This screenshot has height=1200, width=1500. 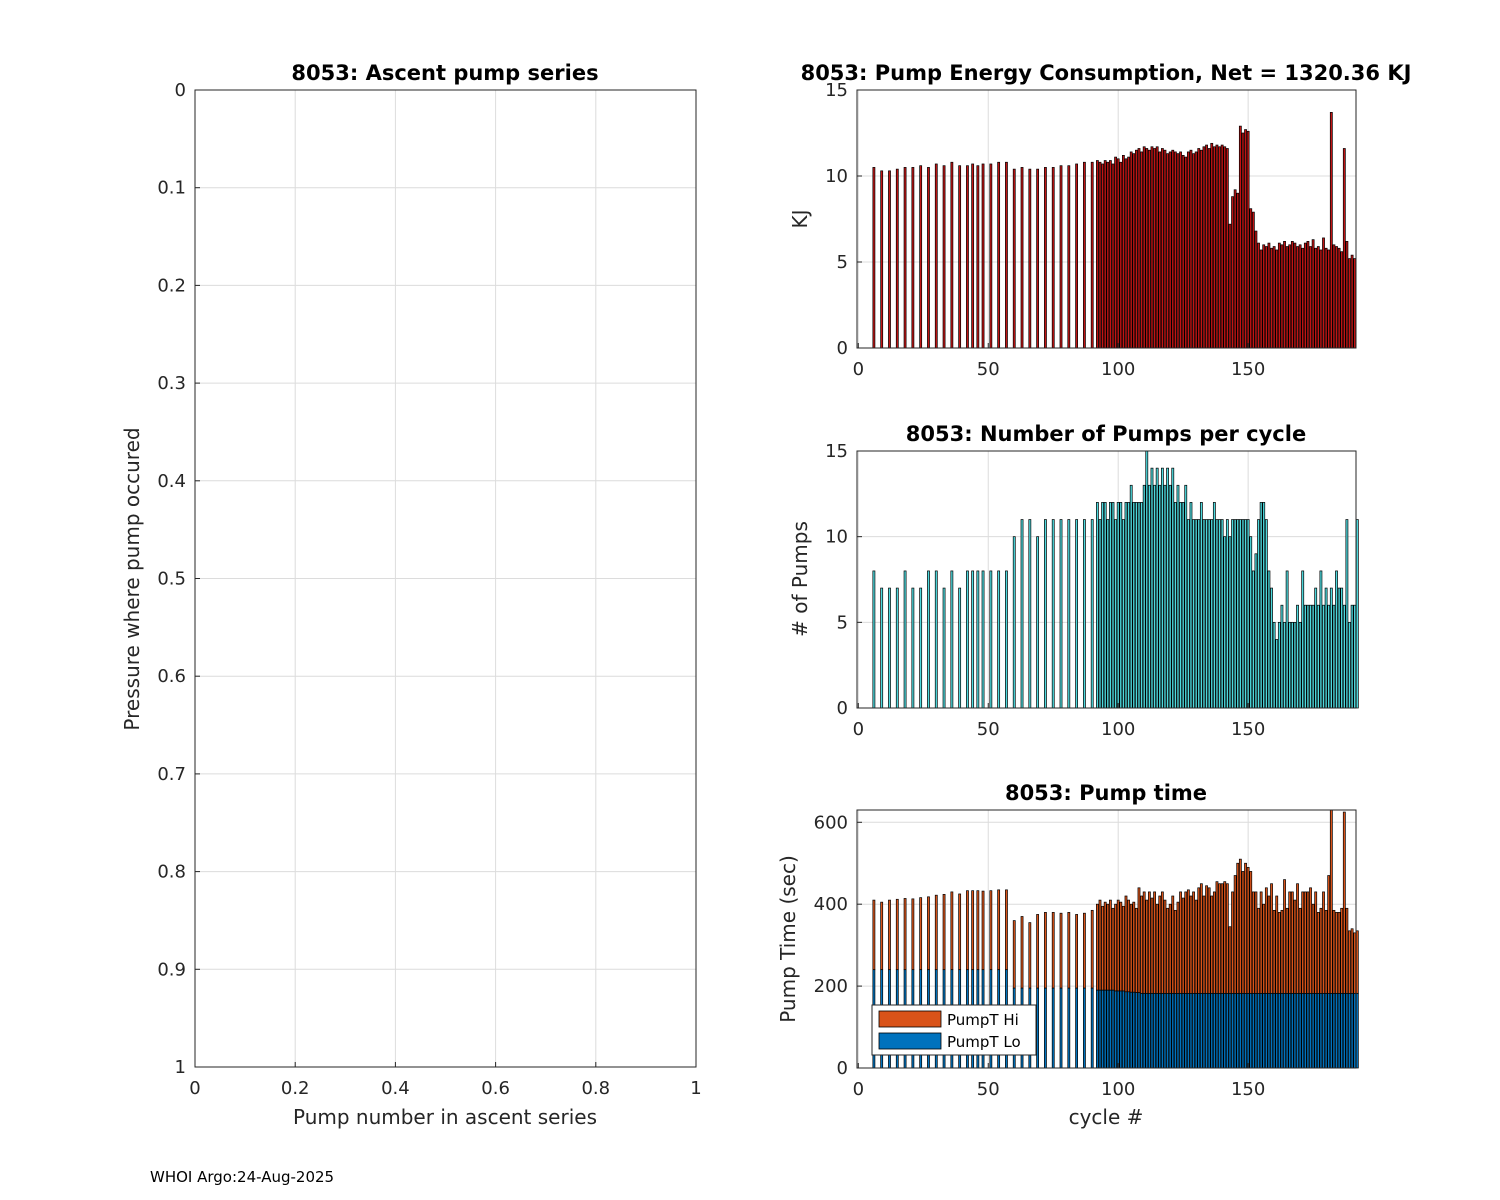 What do you see at coordinates (171, 872) in the screenshot?
I see `ascent-y-tick-label: 0.8` at bounding box center [171, 872].